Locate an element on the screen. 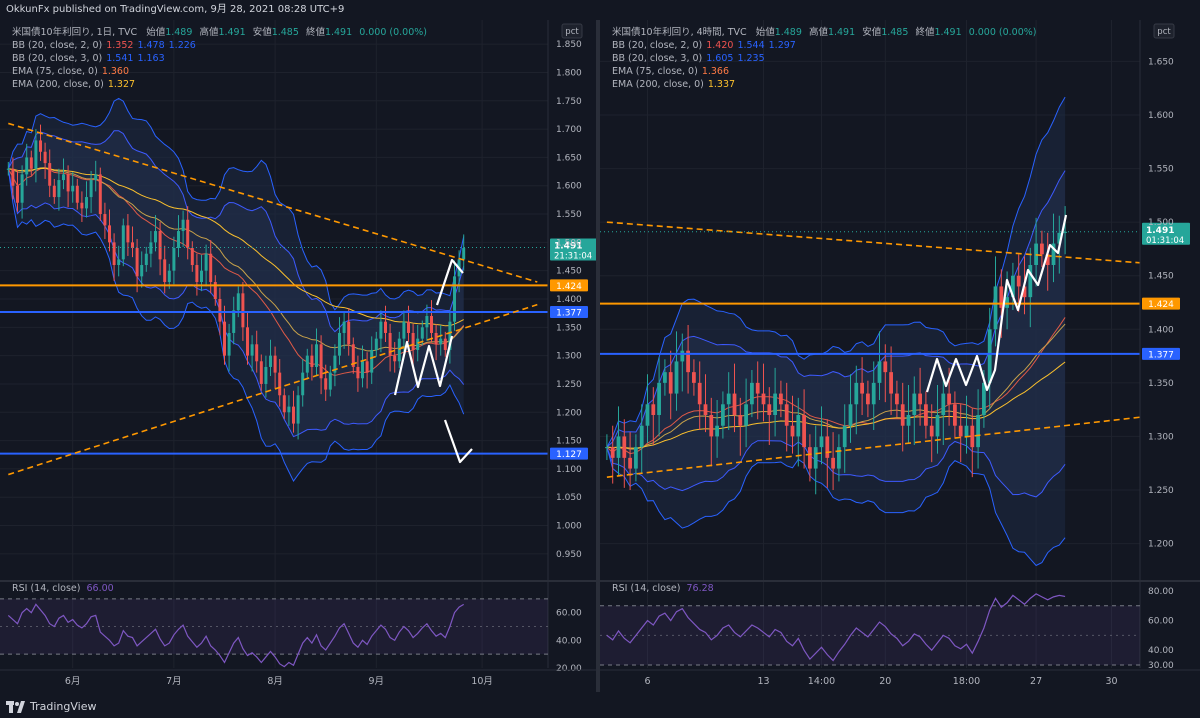 This screenshot has height=718, width=1200. daily-level-tag is located at coordinates (569, 453).